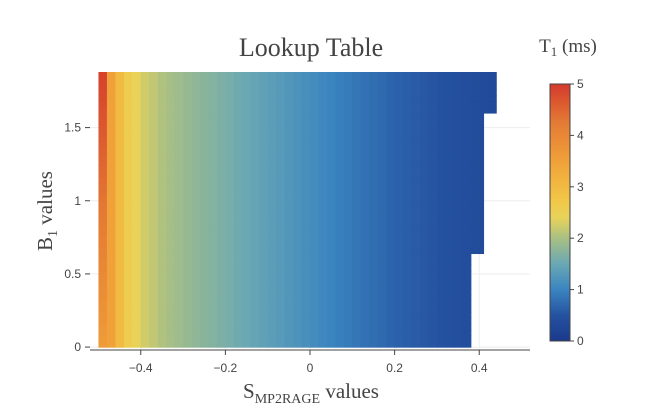 The height and width of the screenshot is (420, 648). I want to click on x-tick-label: −0.4, so click(141, 368).